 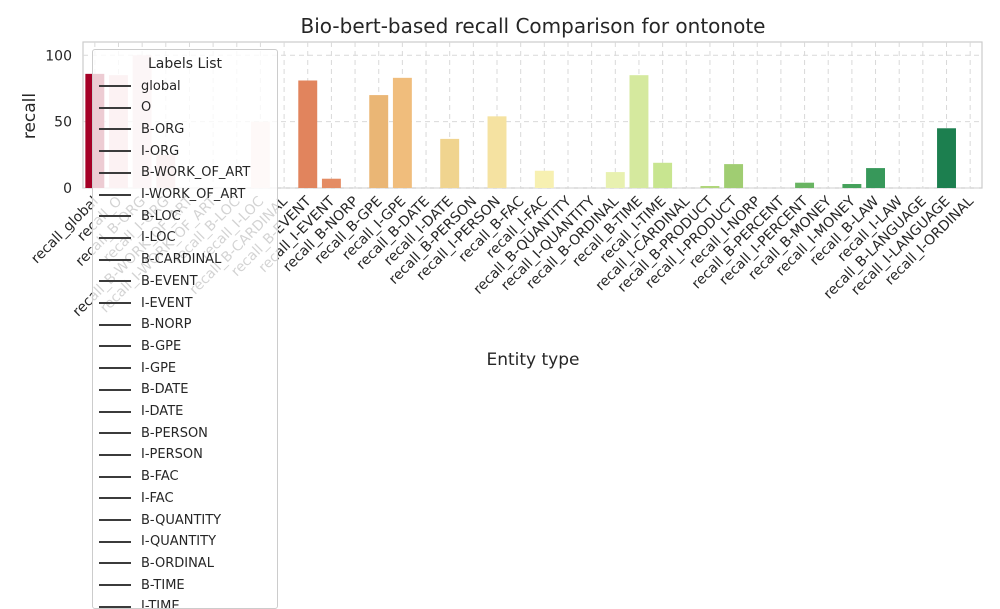 I want to click on legend-label: B-DATE, so click(x=165, y=390).